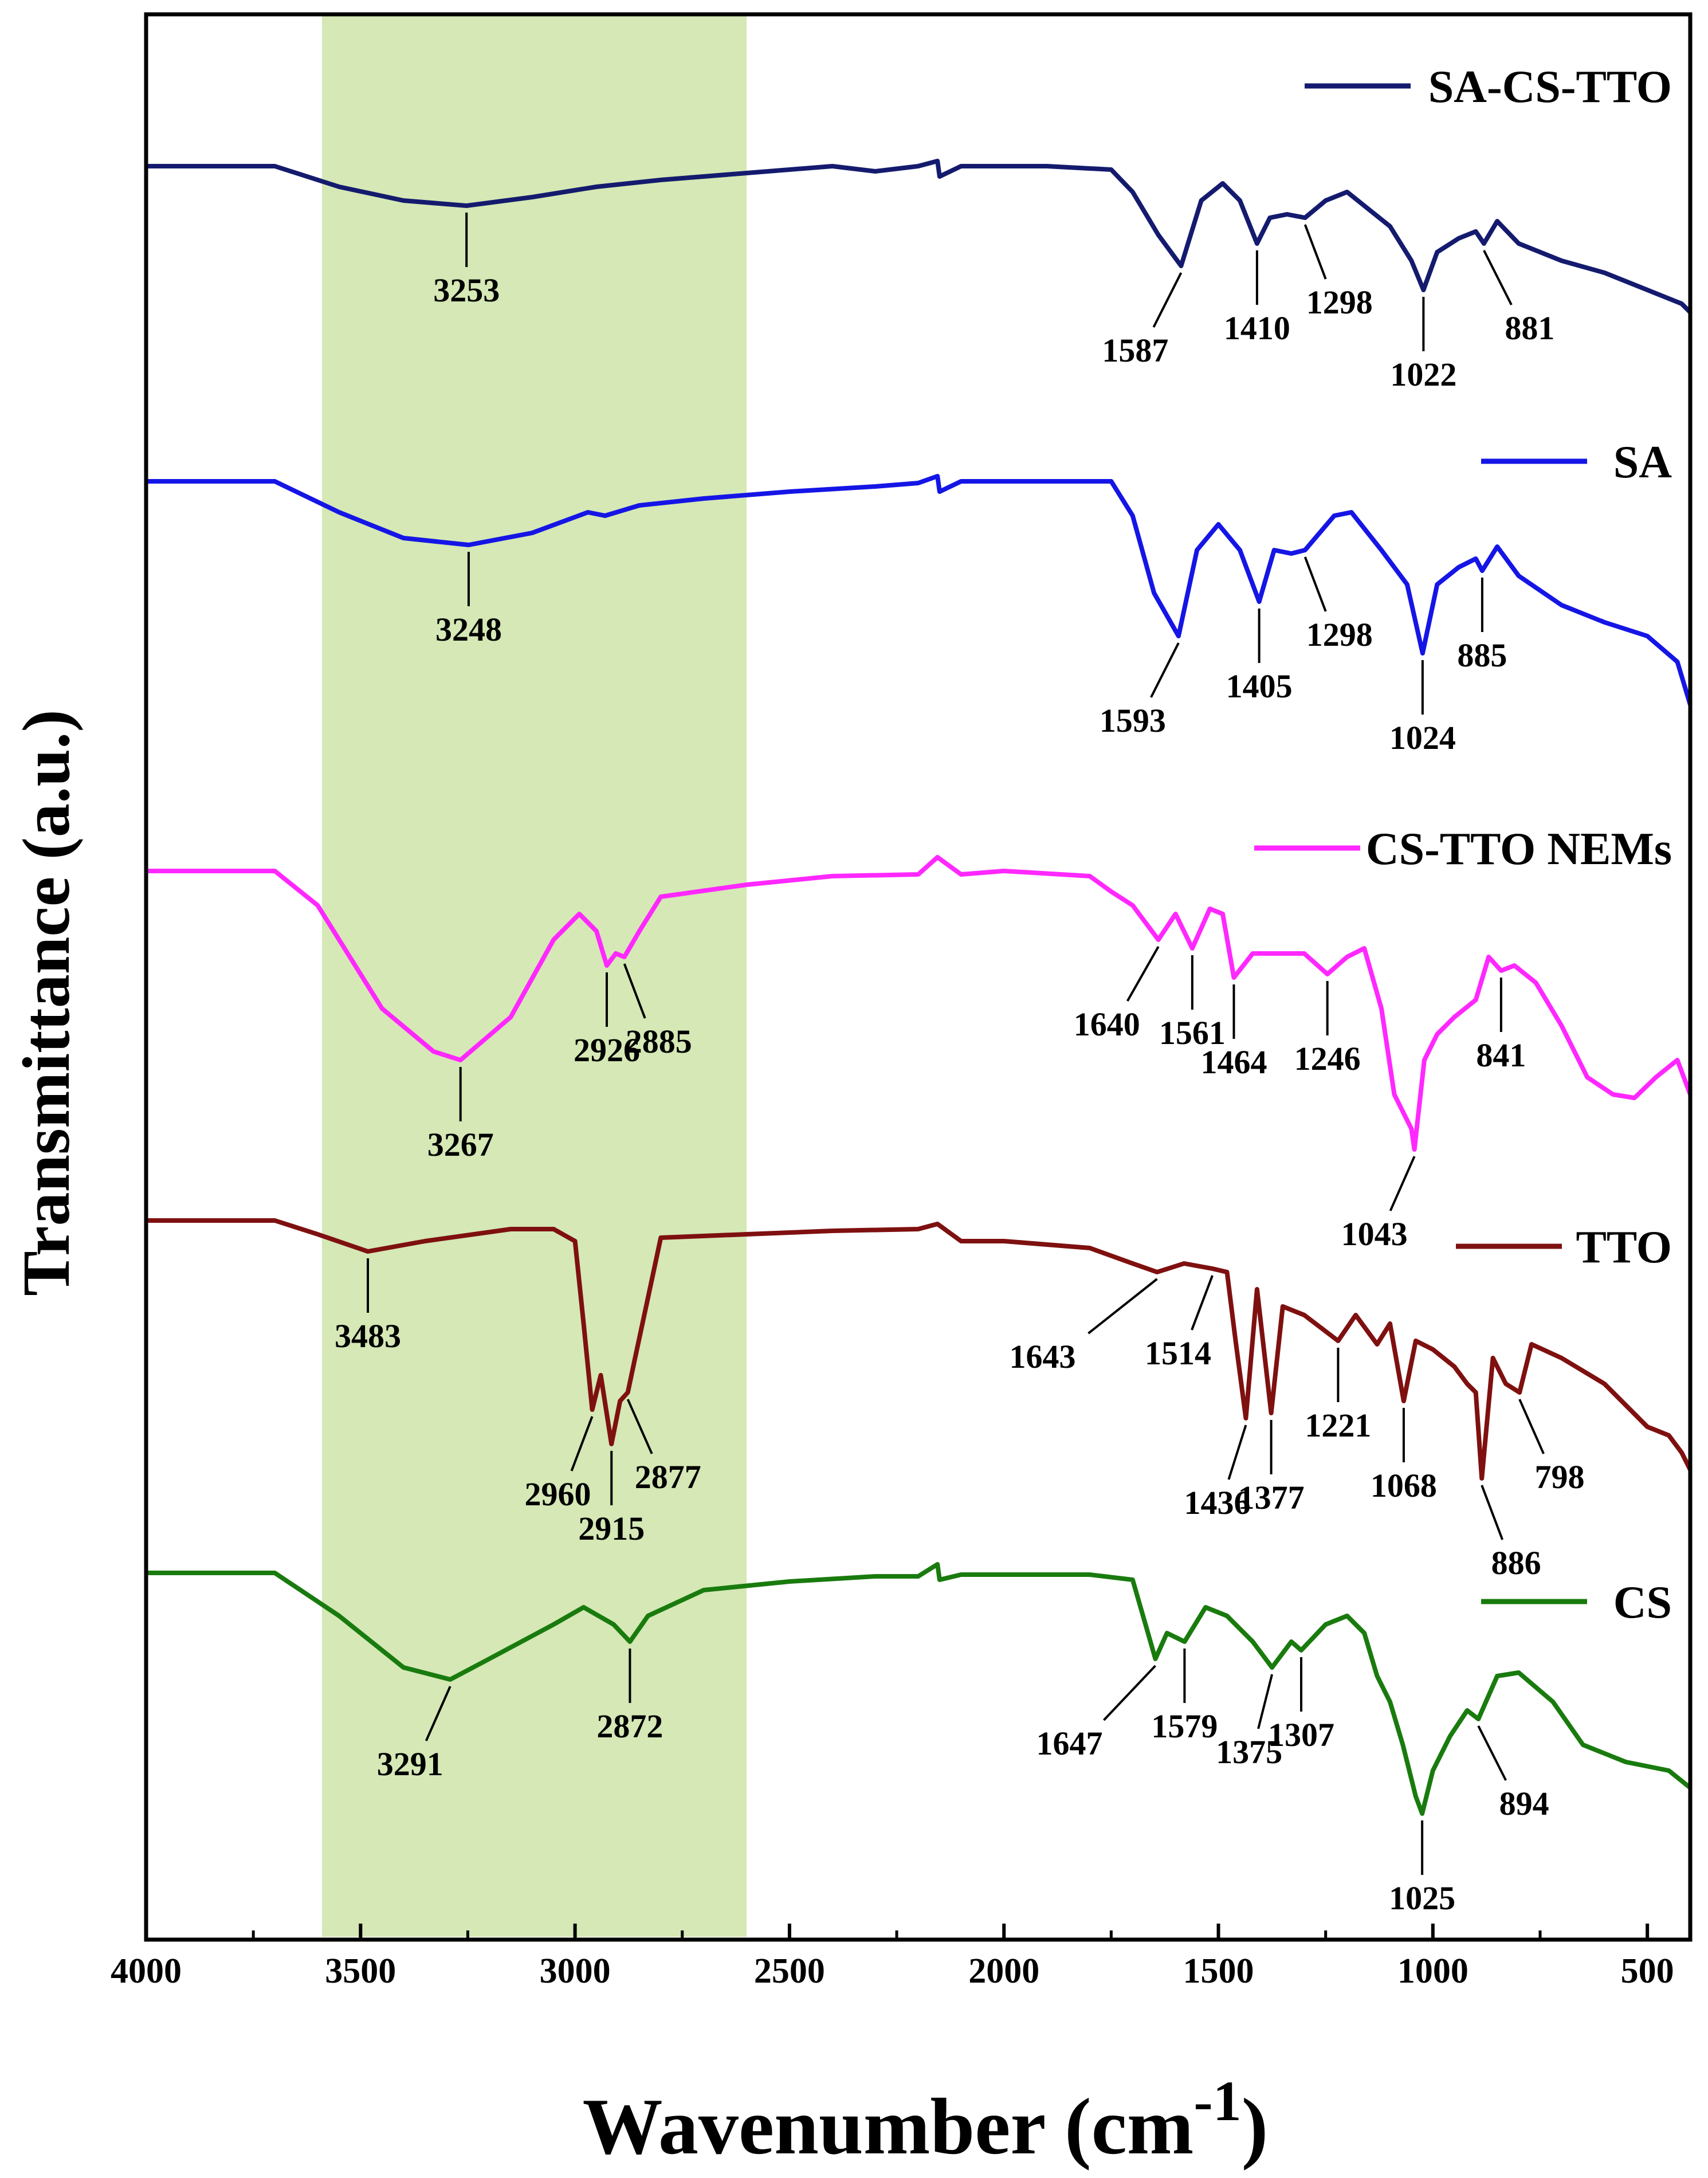 This screenshot has width=1708, height=2178. I want to click on peak-label-1221: 1221, so click(1338, 1425).